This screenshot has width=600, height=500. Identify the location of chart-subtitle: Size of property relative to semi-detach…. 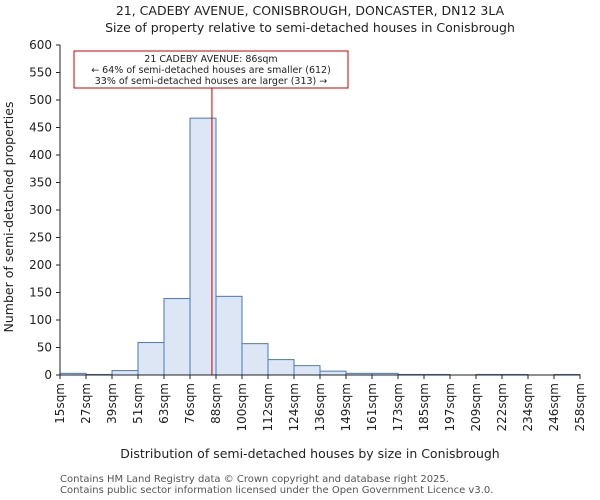
(310, 27).